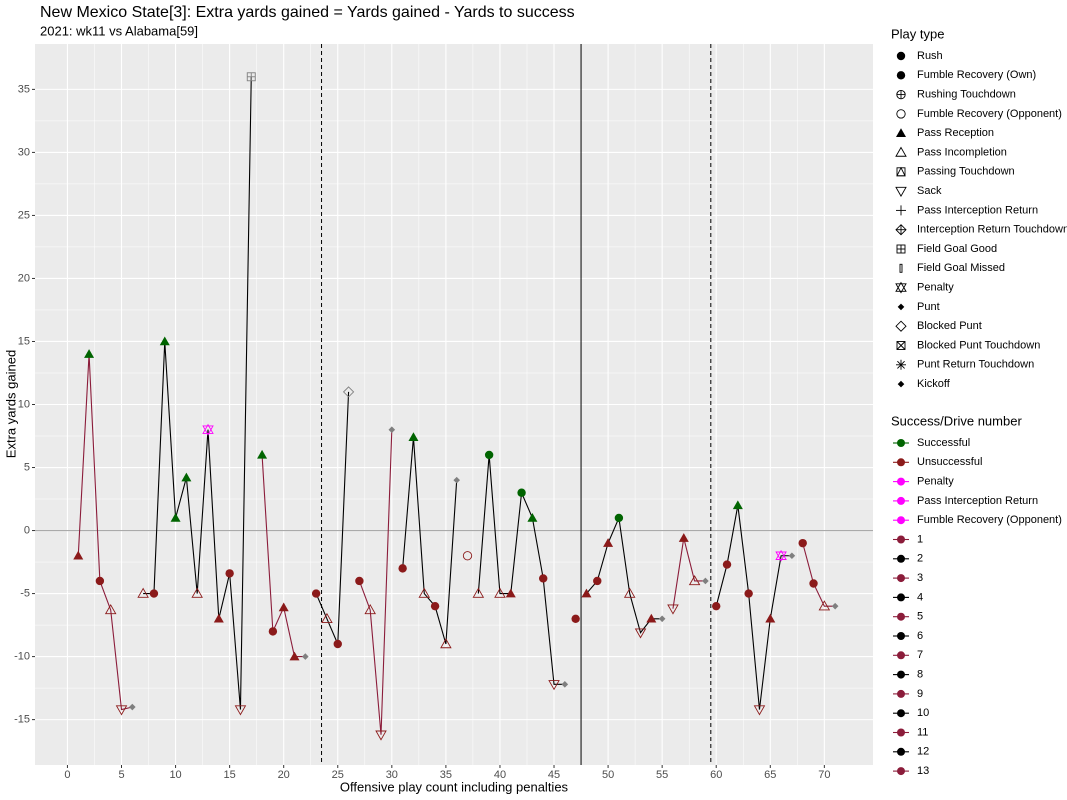 The width and height of the screenshot is (1067, 800). Describe the element at coordinates (917, 33) in the screenshot. I see `legend-title: Play type` at that location.